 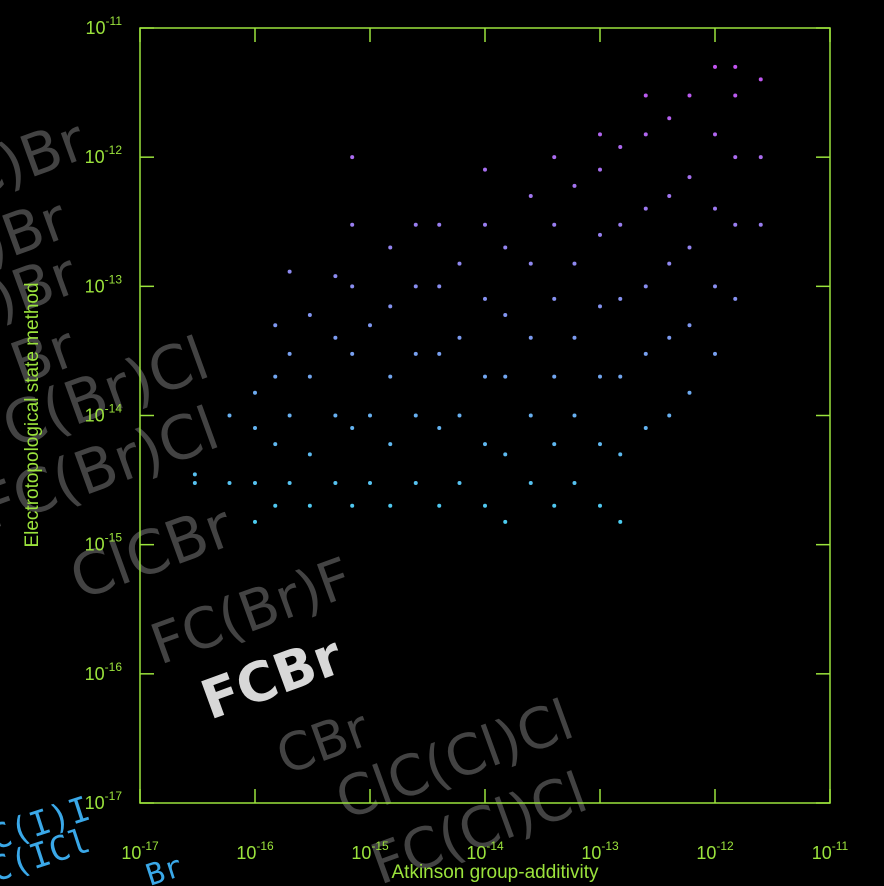 What do you see at coordinates (114, 538) in the screenshot?
I see `tick-exp: -15` at bounding box center [114, 538].